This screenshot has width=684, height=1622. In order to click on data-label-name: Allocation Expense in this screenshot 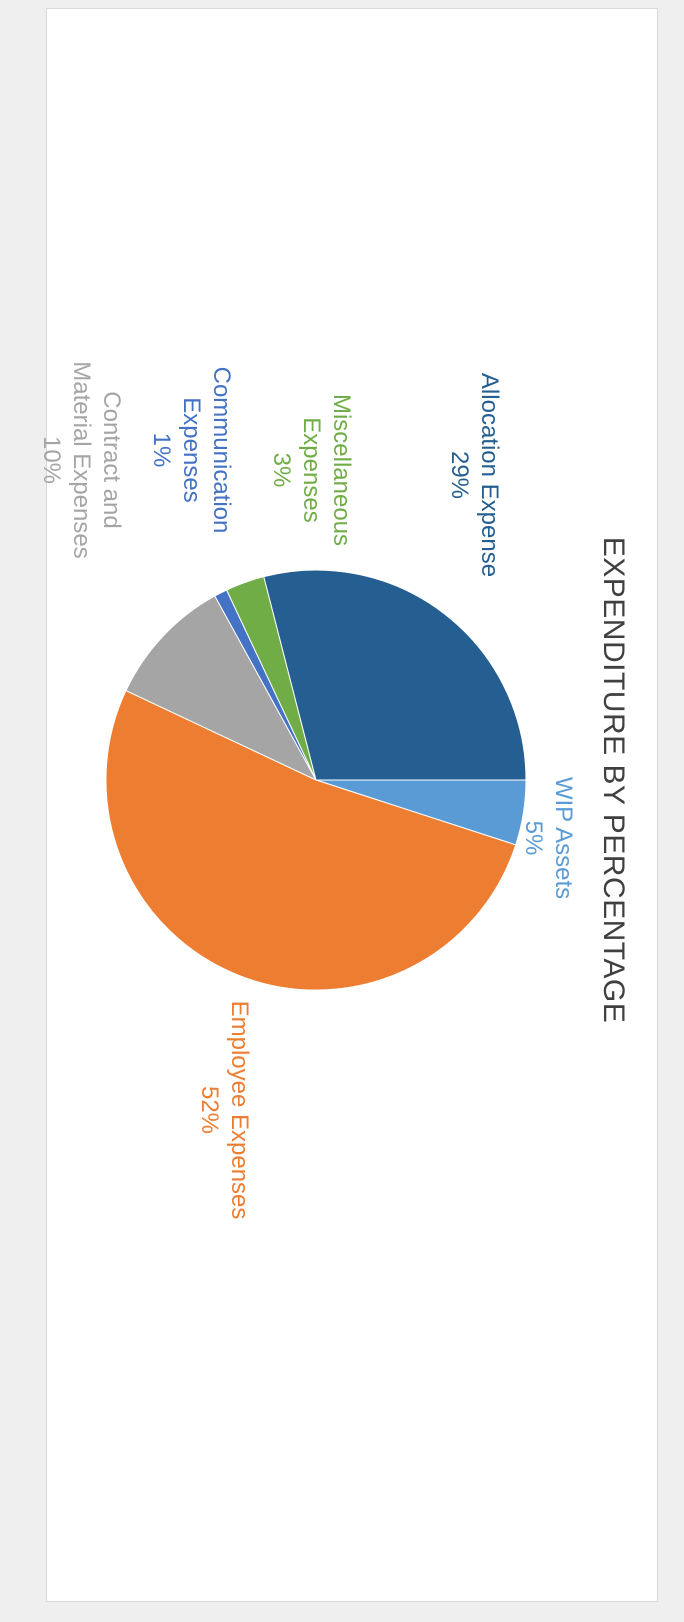, I will do `click(489, 475)`.